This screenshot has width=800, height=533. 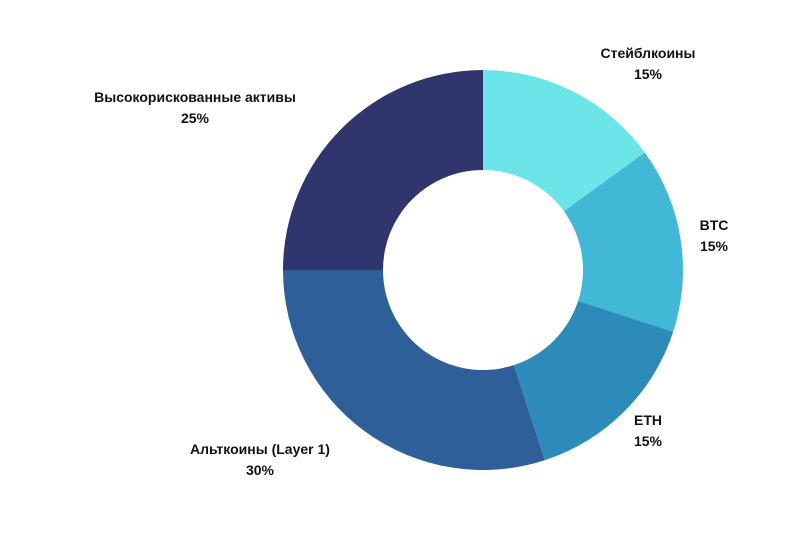 What do you see at coordinates (195, 97) in the screenshot?
I see `slice-category-label: Высокорискованные активы` at bounding box center [195, 97].